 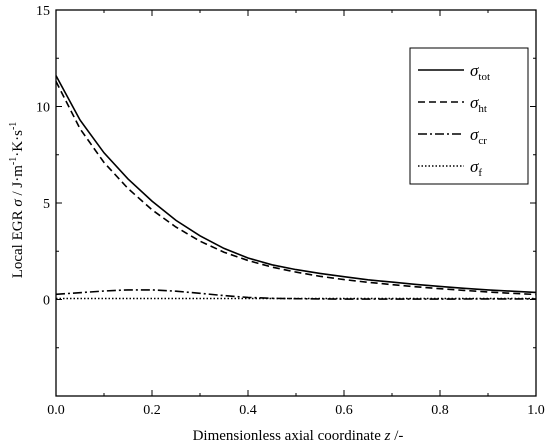 I want to click on legend-label-tot: σtot, so click(x=480, y=72).